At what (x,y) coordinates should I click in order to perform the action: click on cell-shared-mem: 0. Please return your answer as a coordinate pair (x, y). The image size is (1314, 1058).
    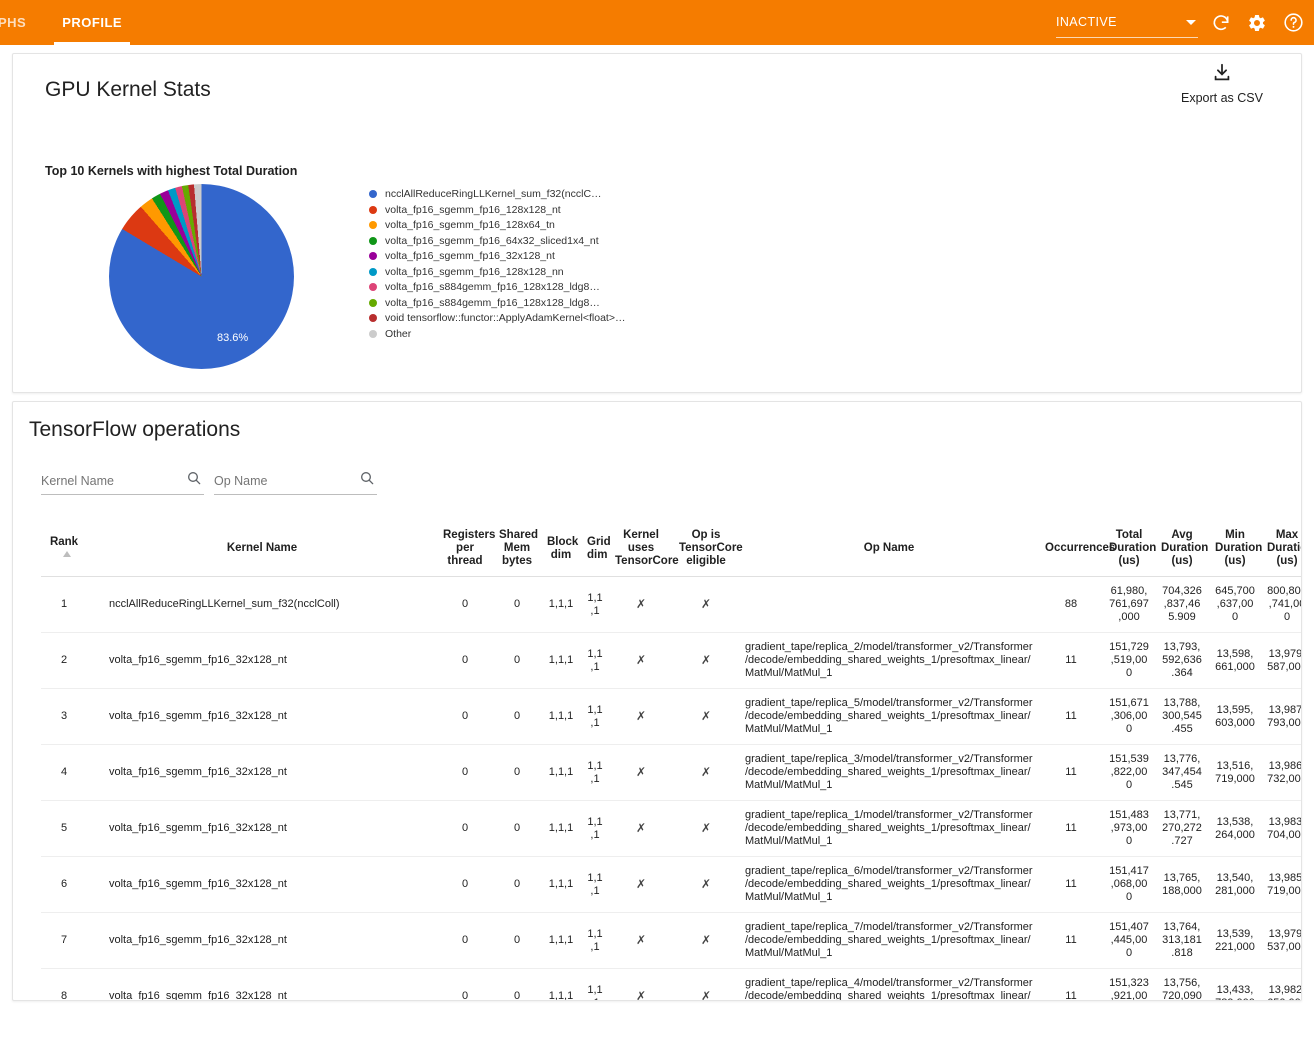
    Looking at the image, I should click on (517, 716).